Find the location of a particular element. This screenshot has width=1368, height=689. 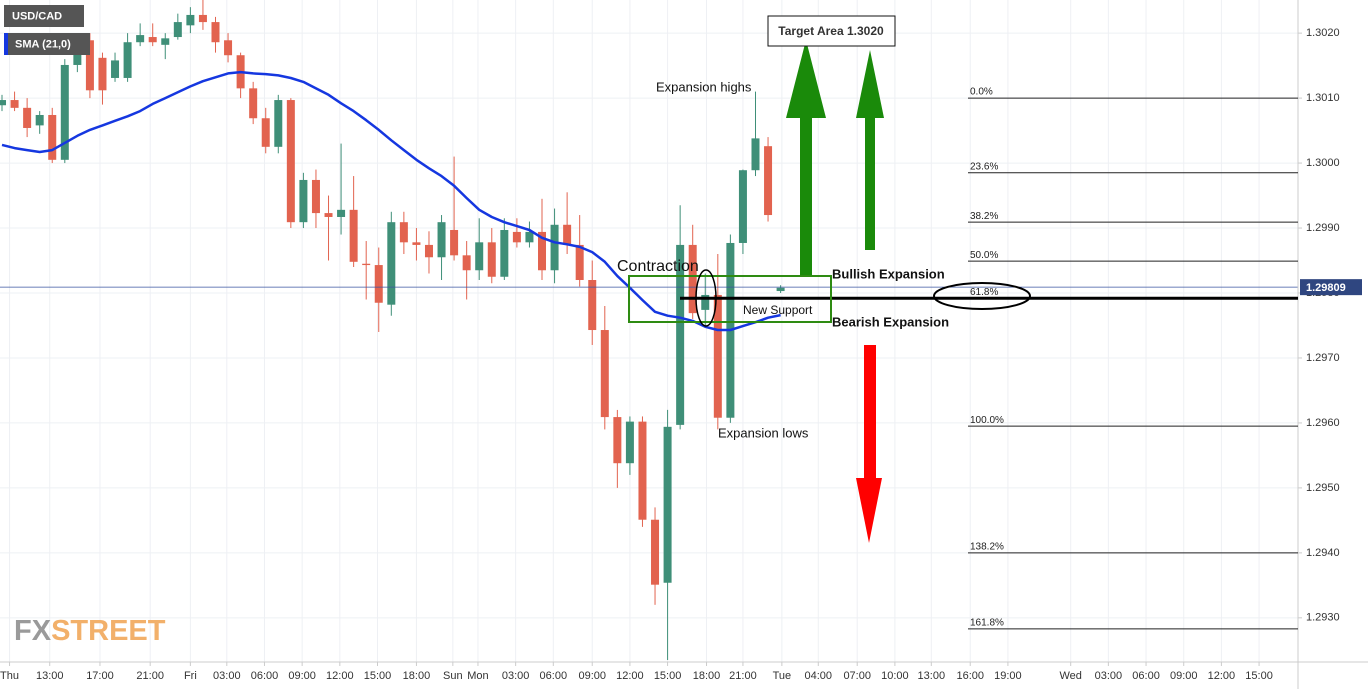

indicator: SMA (21,0) is located at coordinates (43, 44).